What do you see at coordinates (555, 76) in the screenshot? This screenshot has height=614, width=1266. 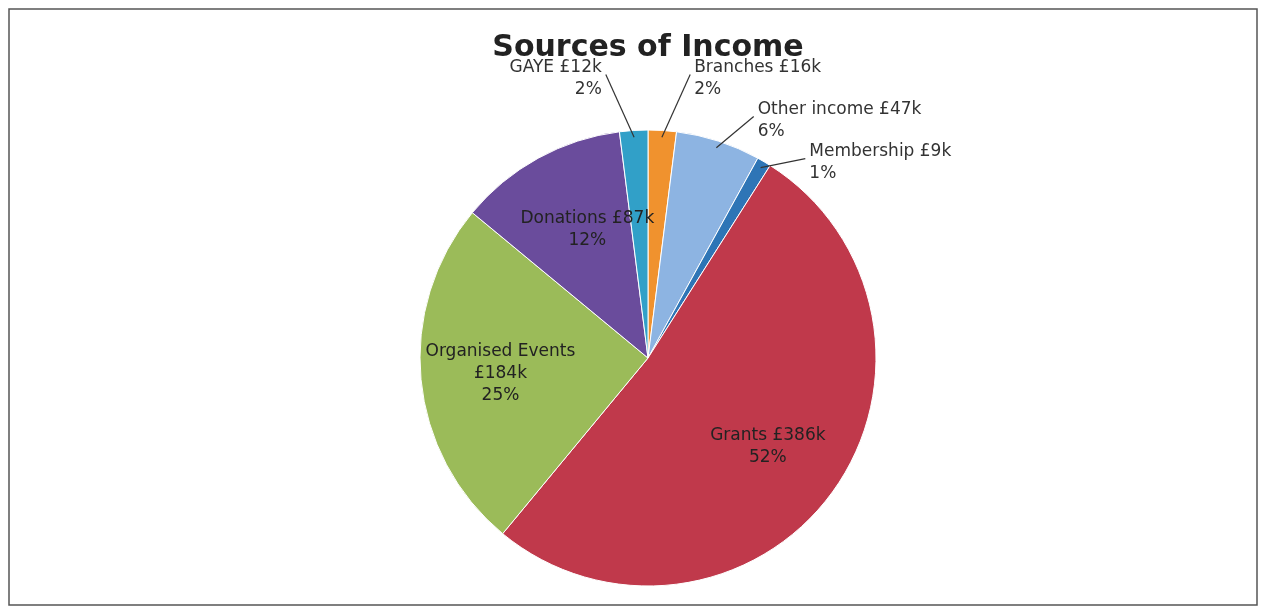 I see `slice-label: GAYE £12k 2%` at bounding box center [555, 76].